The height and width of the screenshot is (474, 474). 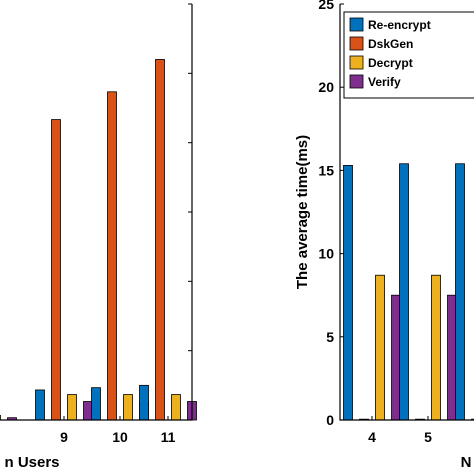 I want to click on right-x-tick-label: 5, so click(x=428, y=437).